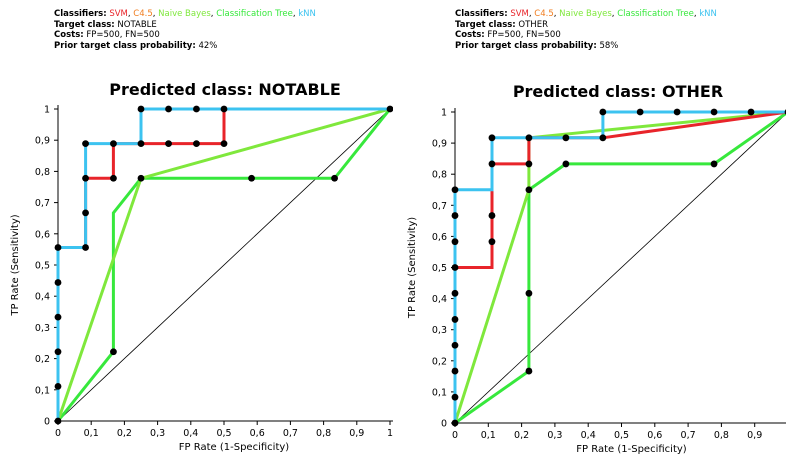 This screenshot has height=466, width=786. Describe the element at coordinates (455, 435) in the screenshot. I see `x-tick-label: 0` at that location.